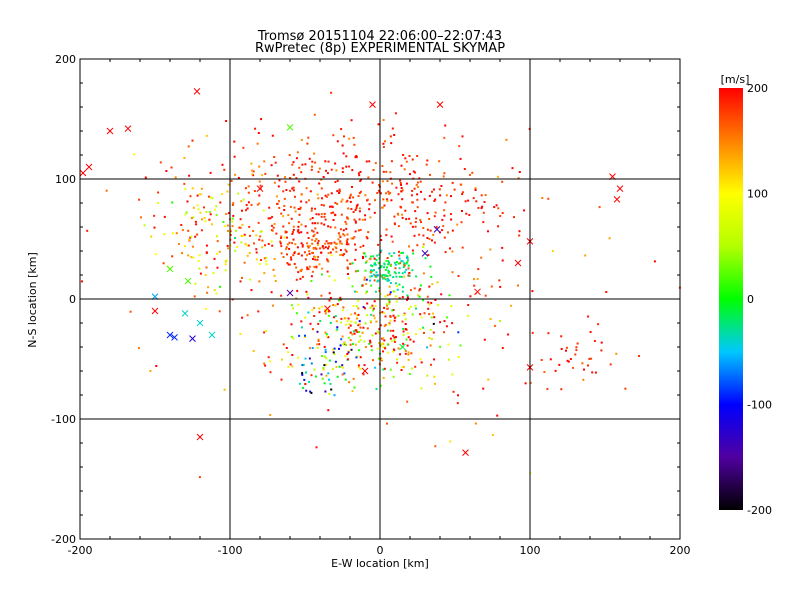  What do you see at coordinates (759, 299) in the screenshot?
I see `colorbar-ticks: -200 -100 0 100 200` at bounding box center [759, 299].